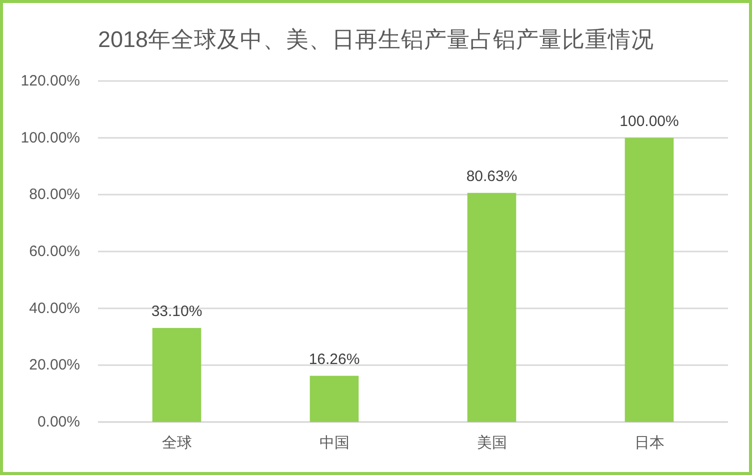 Image resolution: width=752 pixels, height=475 pixels. What do you see at coordinates (54, 251) in the screenshot?
I see `ytick-label: 60.00%` at bounding box center [54, 251].